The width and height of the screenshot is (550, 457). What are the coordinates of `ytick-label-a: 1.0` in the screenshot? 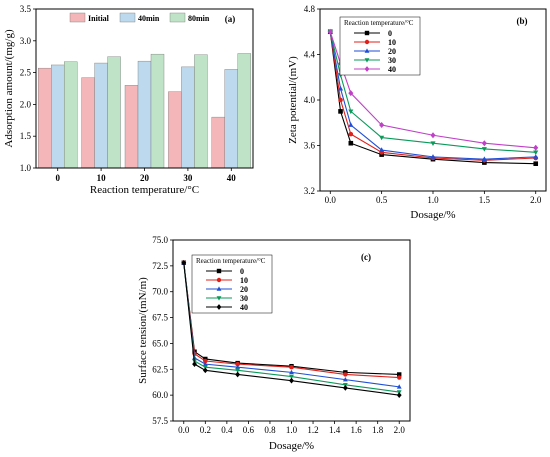 It's located at (26, 168).